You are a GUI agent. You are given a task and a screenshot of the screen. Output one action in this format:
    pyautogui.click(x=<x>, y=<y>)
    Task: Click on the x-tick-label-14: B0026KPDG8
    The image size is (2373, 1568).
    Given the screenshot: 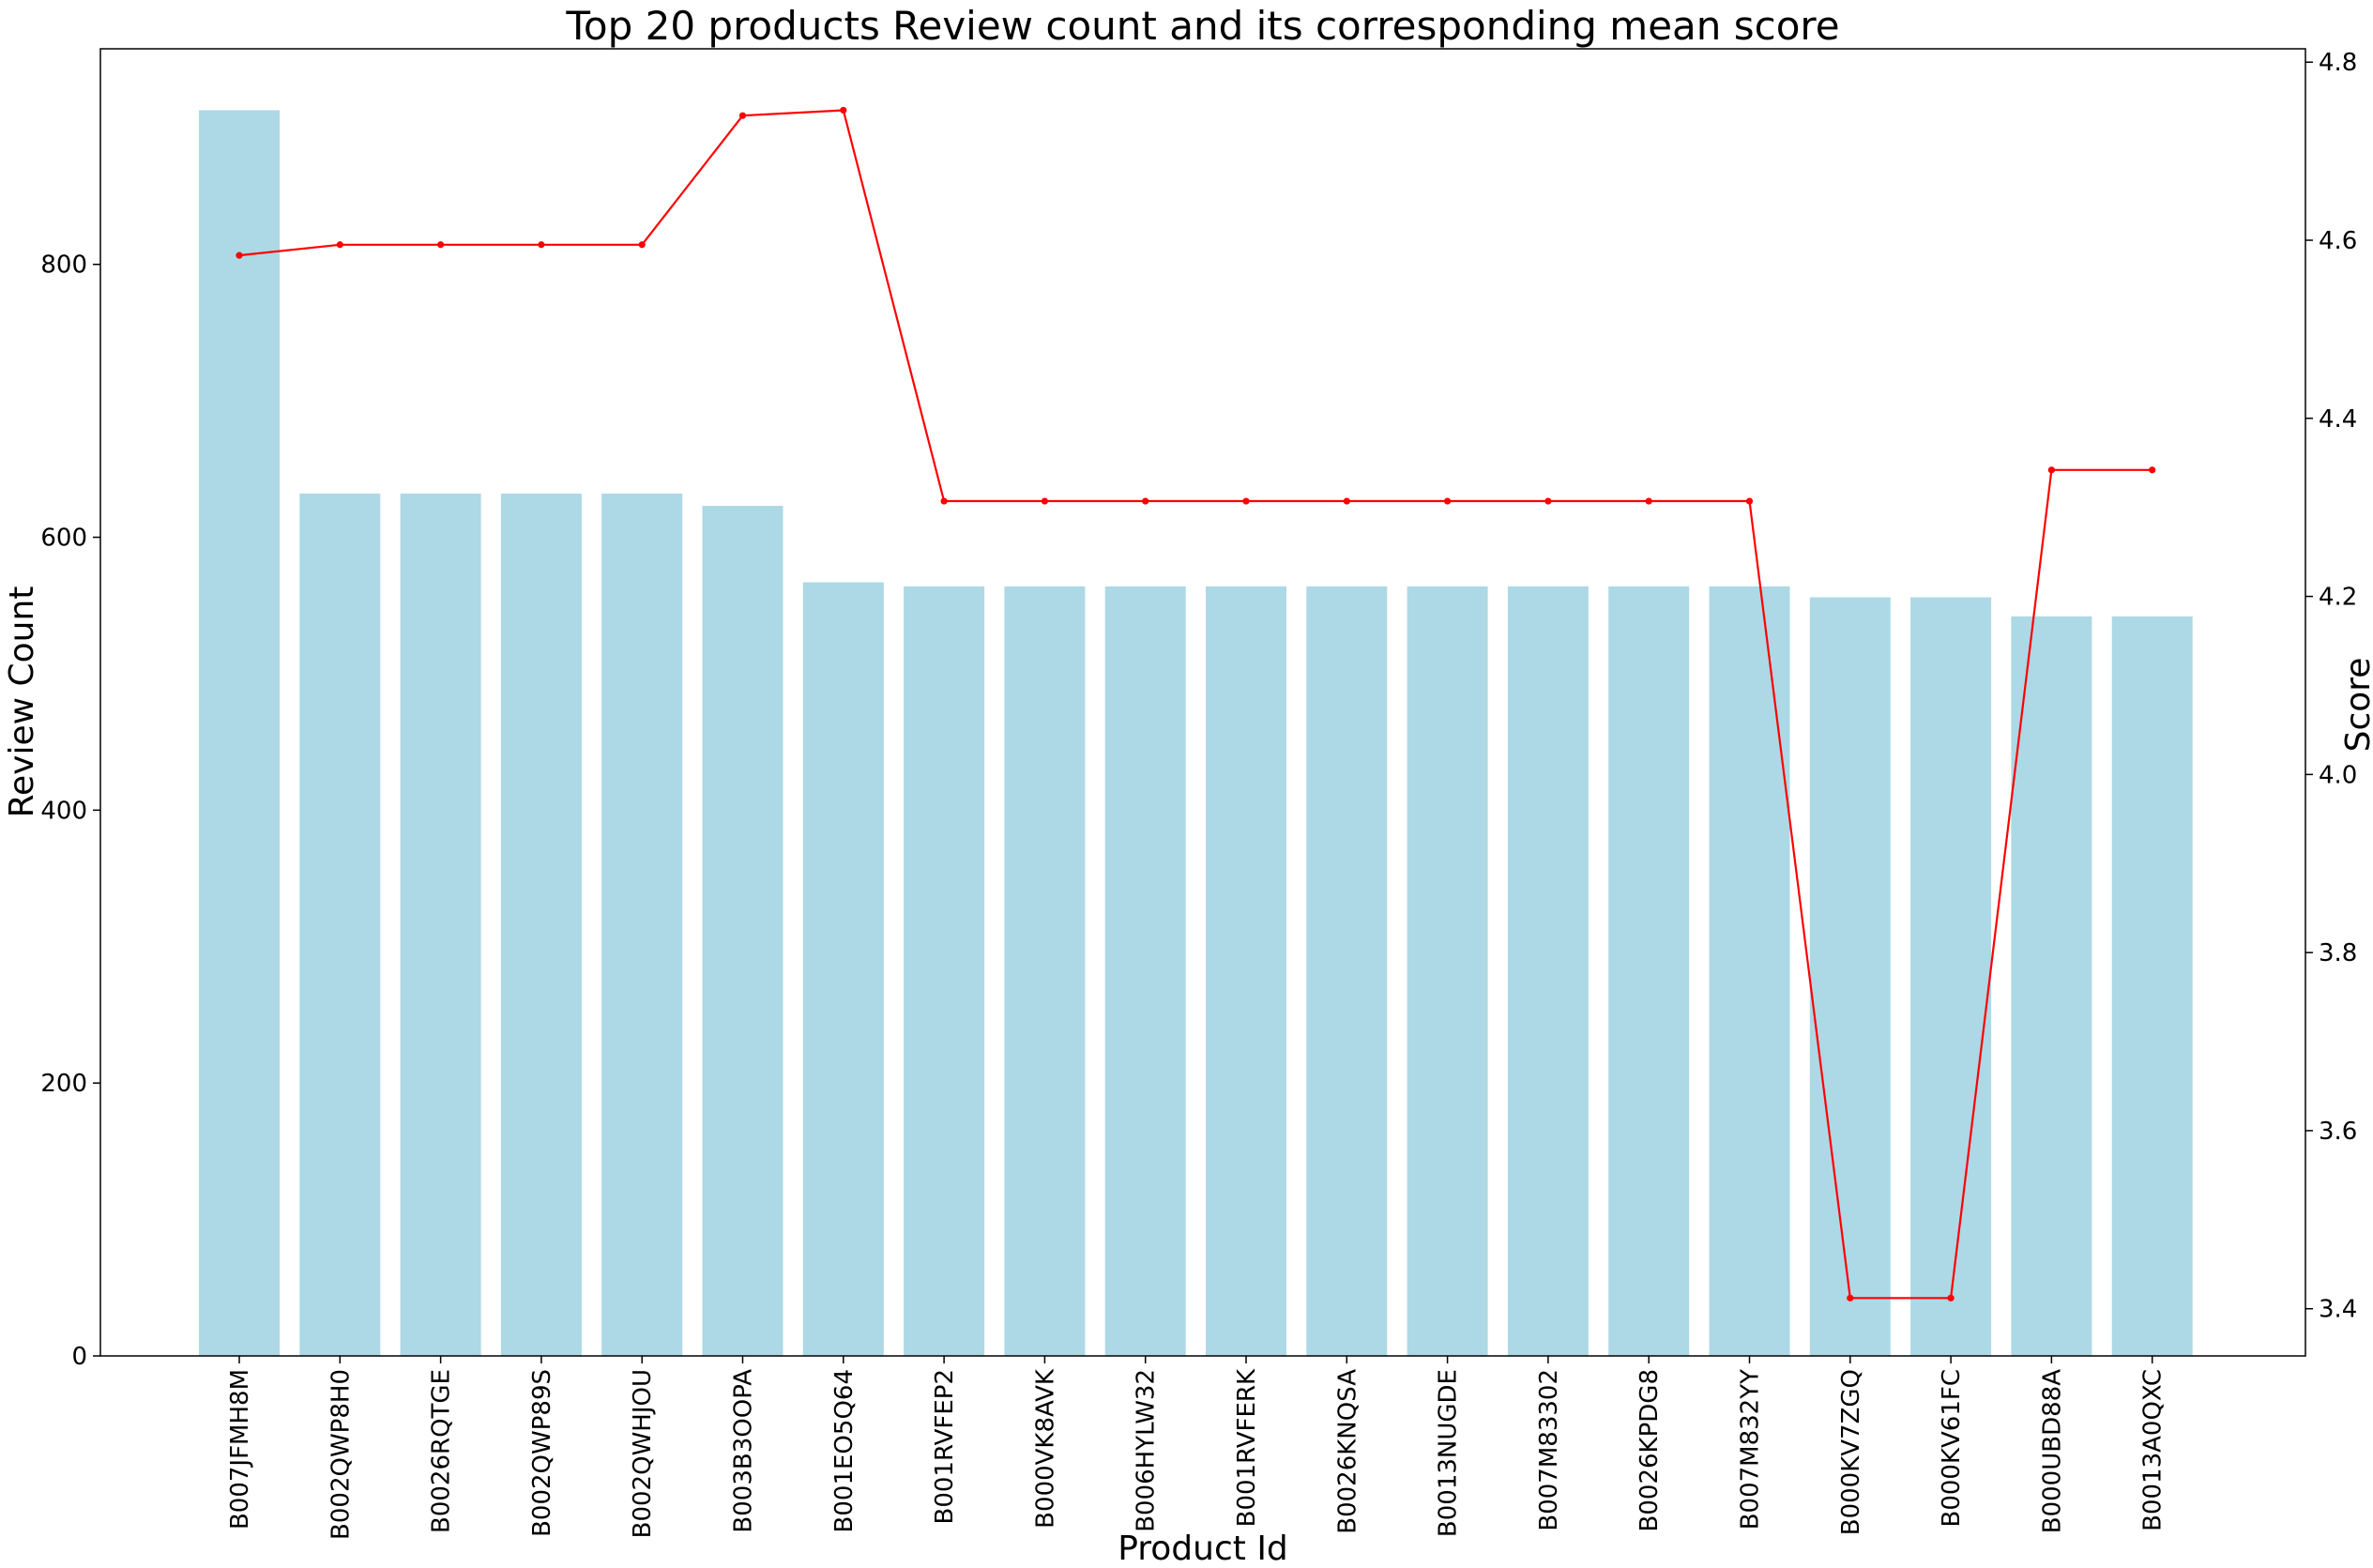 What is the action you would take?
    pyautogui.click(x=1649, y=1450)
    